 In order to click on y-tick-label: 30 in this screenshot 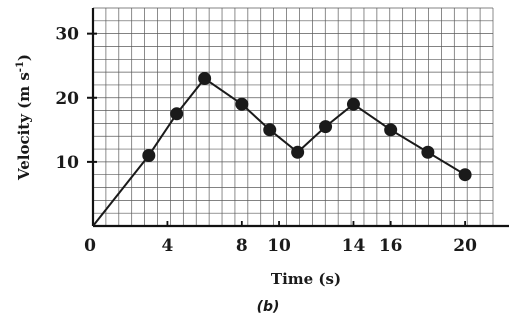, I will do `click(67, 35)`.